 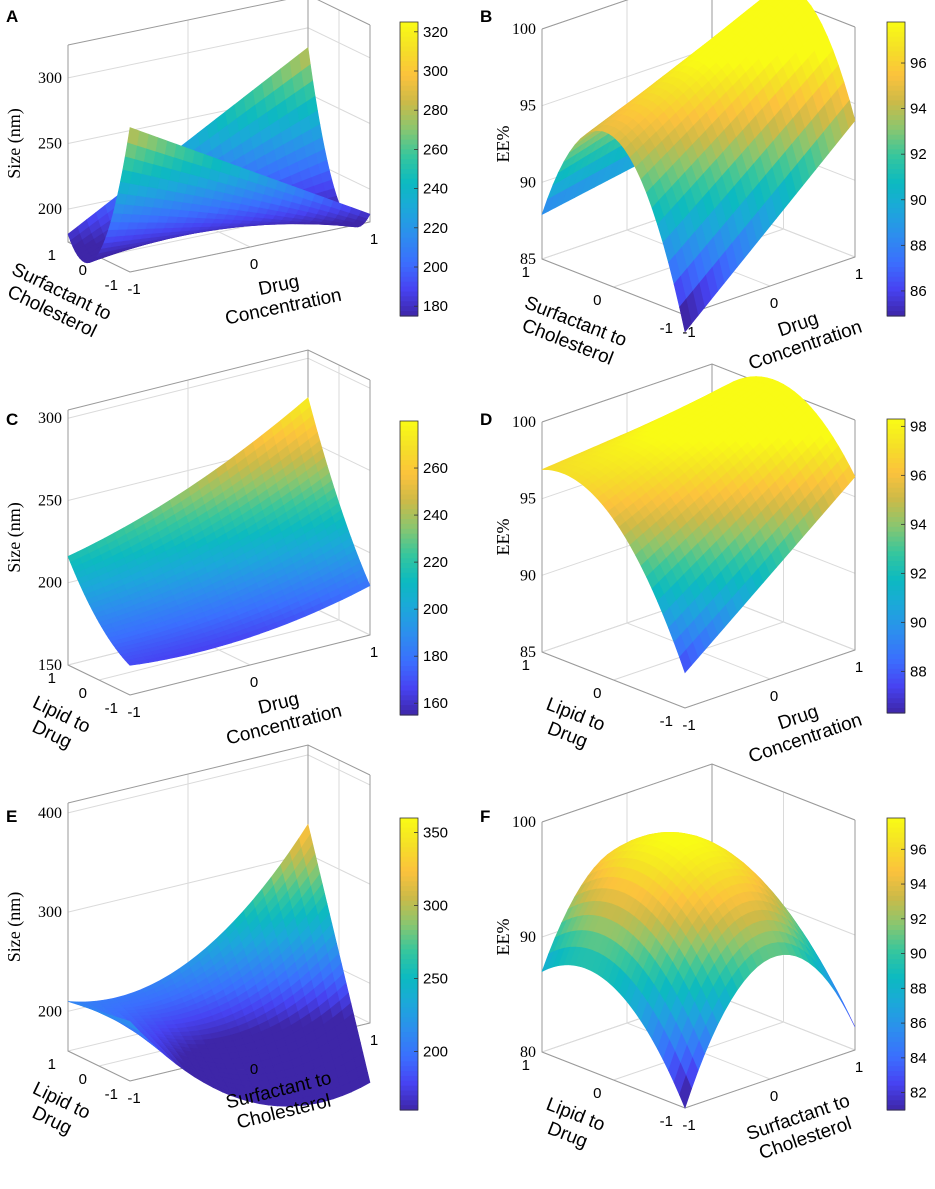 What do you see at coordinates (698, 166) in the screenshot?
I see `surface` at bounding box center [698, 166].